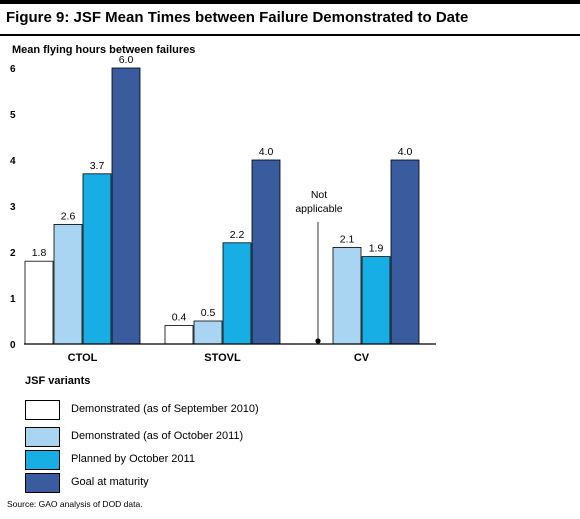 This screenshot has height=519, width=580. I want to click on data-label: 3.7, so click(97, 166).